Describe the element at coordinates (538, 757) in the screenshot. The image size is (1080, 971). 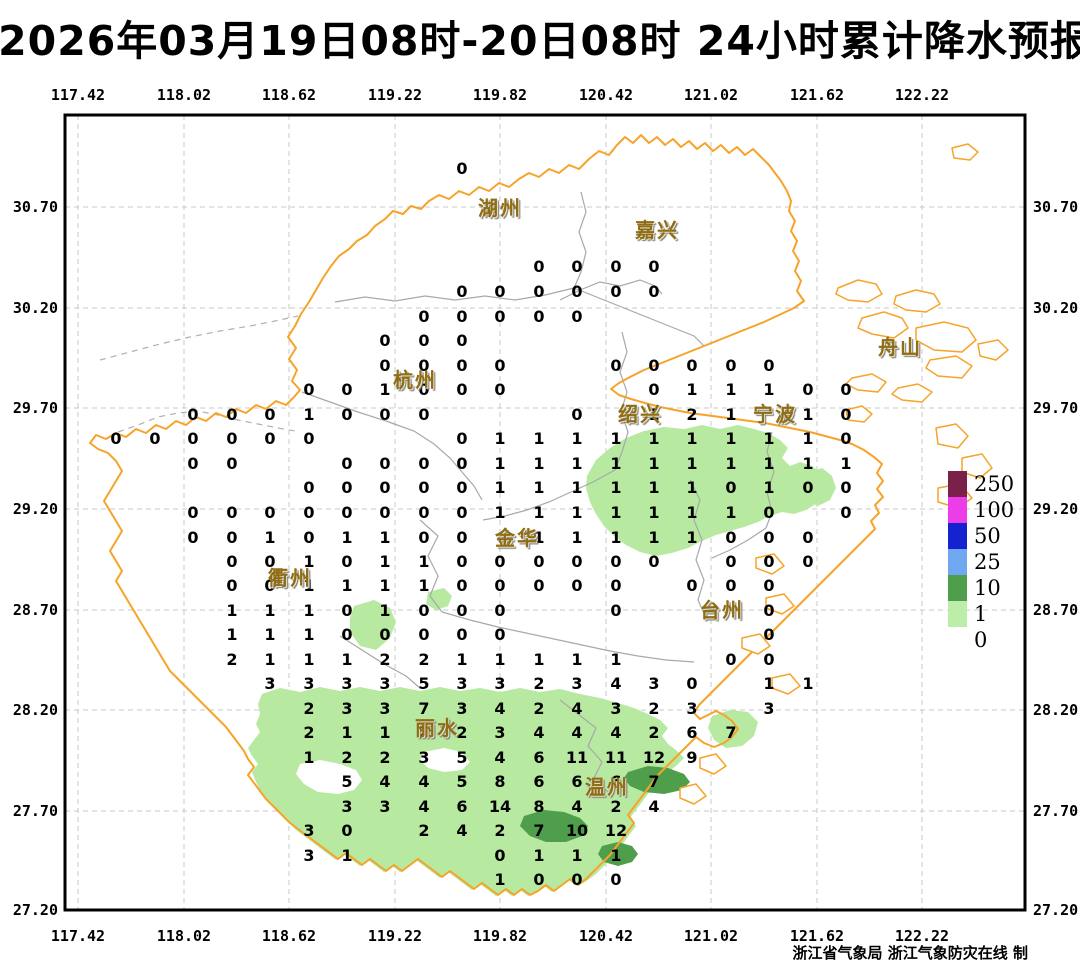
I see `precip-value: 6` at that location.